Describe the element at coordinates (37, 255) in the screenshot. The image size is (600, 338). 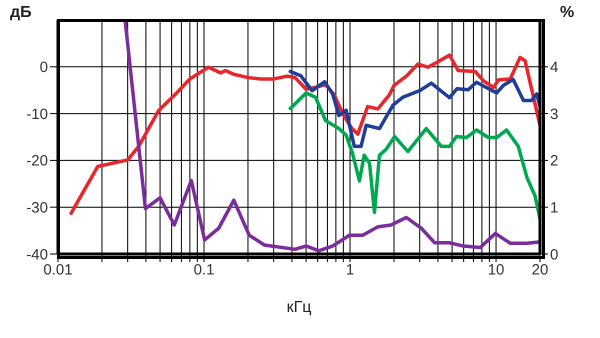
I see `y-tick-label: -40` at that location.